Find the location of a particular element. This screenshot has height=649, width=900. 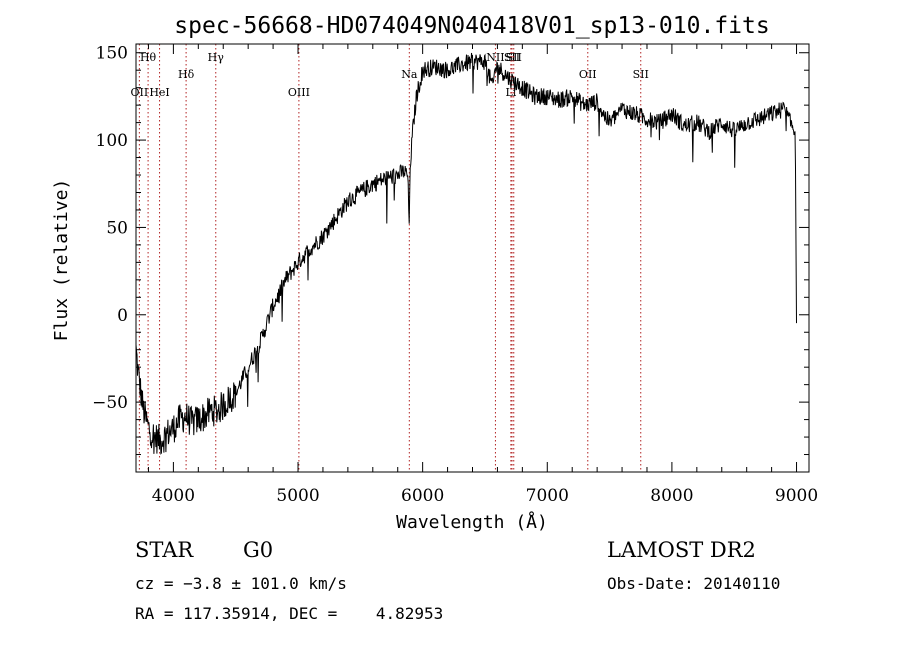

x-tick-label: 8000 is located at coordinates (671, 496).